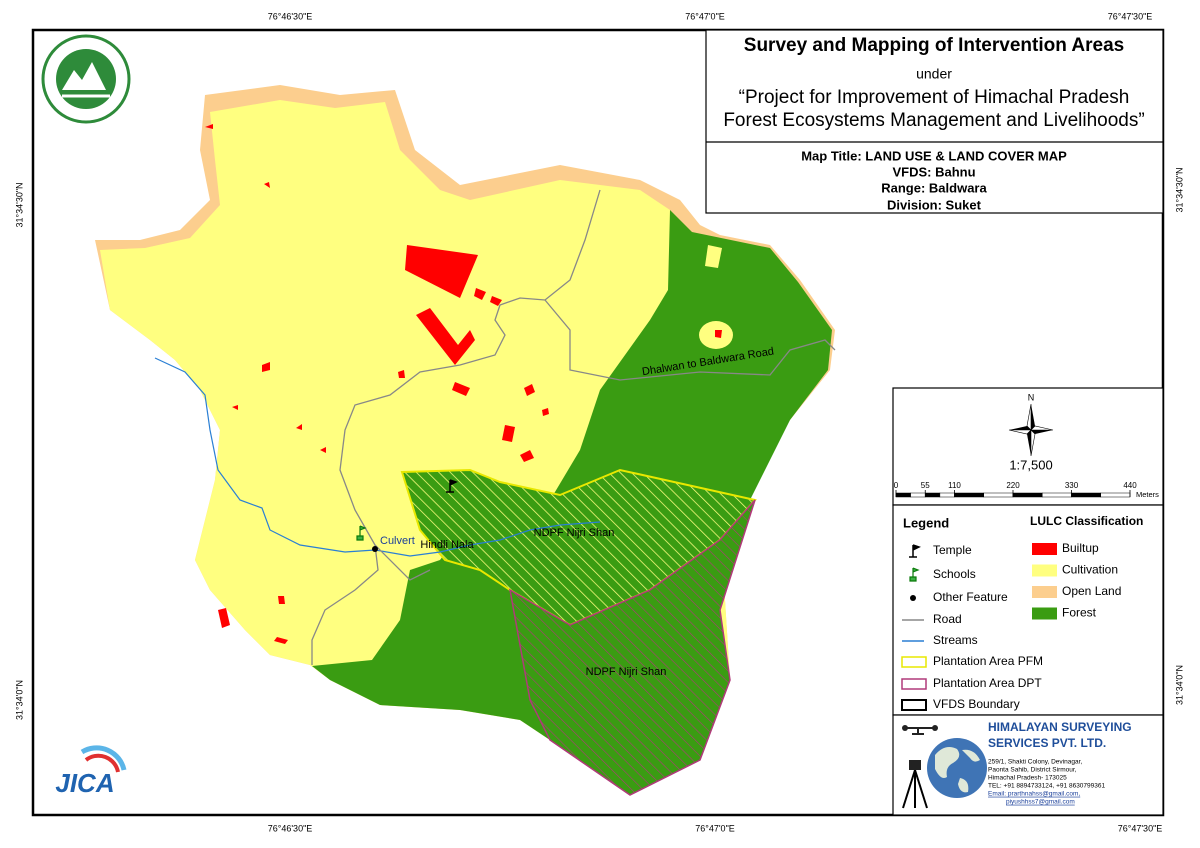  Describe the element at coordinates (954, 574) in the screenshot. I see `legend-label: Schools` at that location.